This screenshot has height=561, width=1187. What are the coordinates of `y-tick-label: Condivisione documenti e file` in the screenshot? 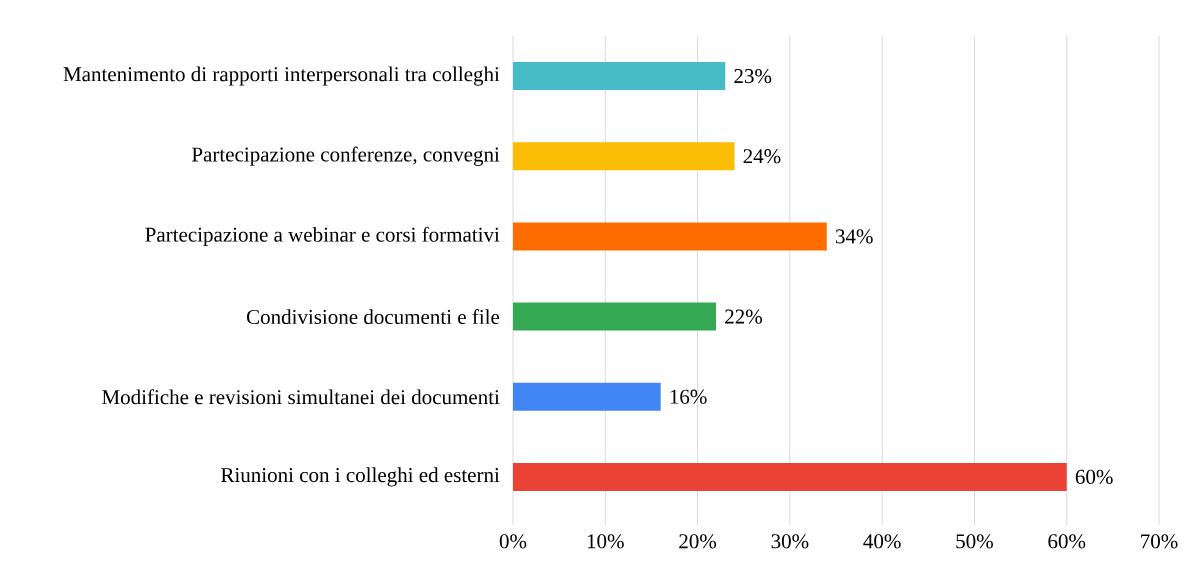 It's located at (373, 317).